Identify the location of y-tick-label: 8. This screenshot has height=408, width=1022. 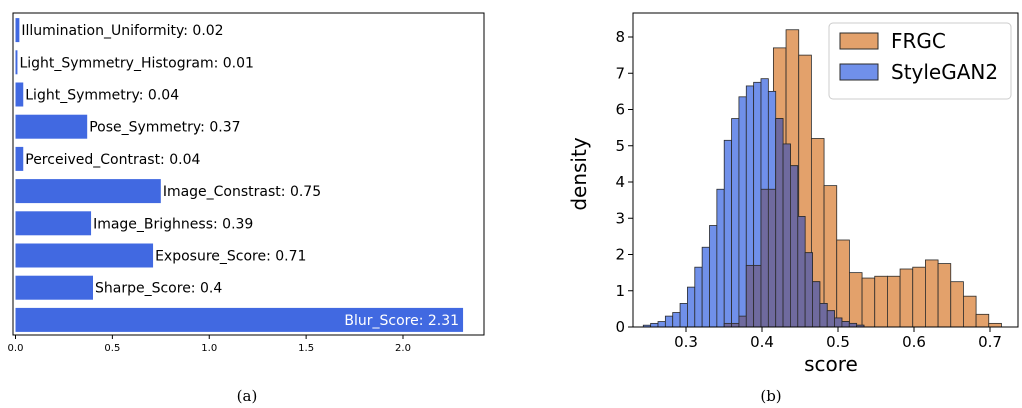
(620, 37).